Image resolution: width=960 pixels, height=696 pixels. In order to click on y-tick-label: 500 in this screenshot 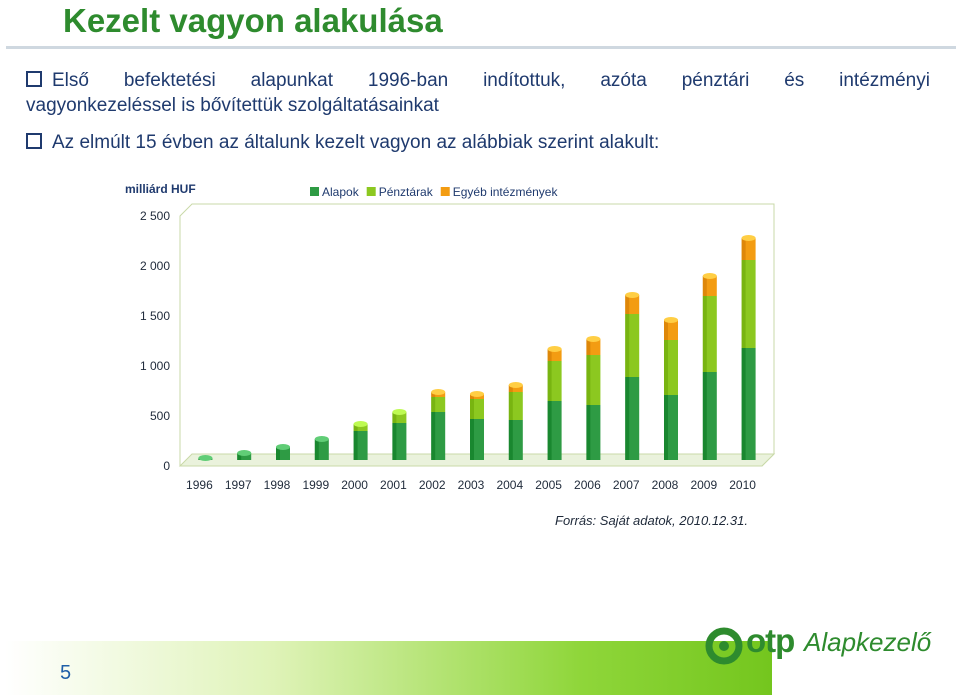, I will do `click(160, 416)`.